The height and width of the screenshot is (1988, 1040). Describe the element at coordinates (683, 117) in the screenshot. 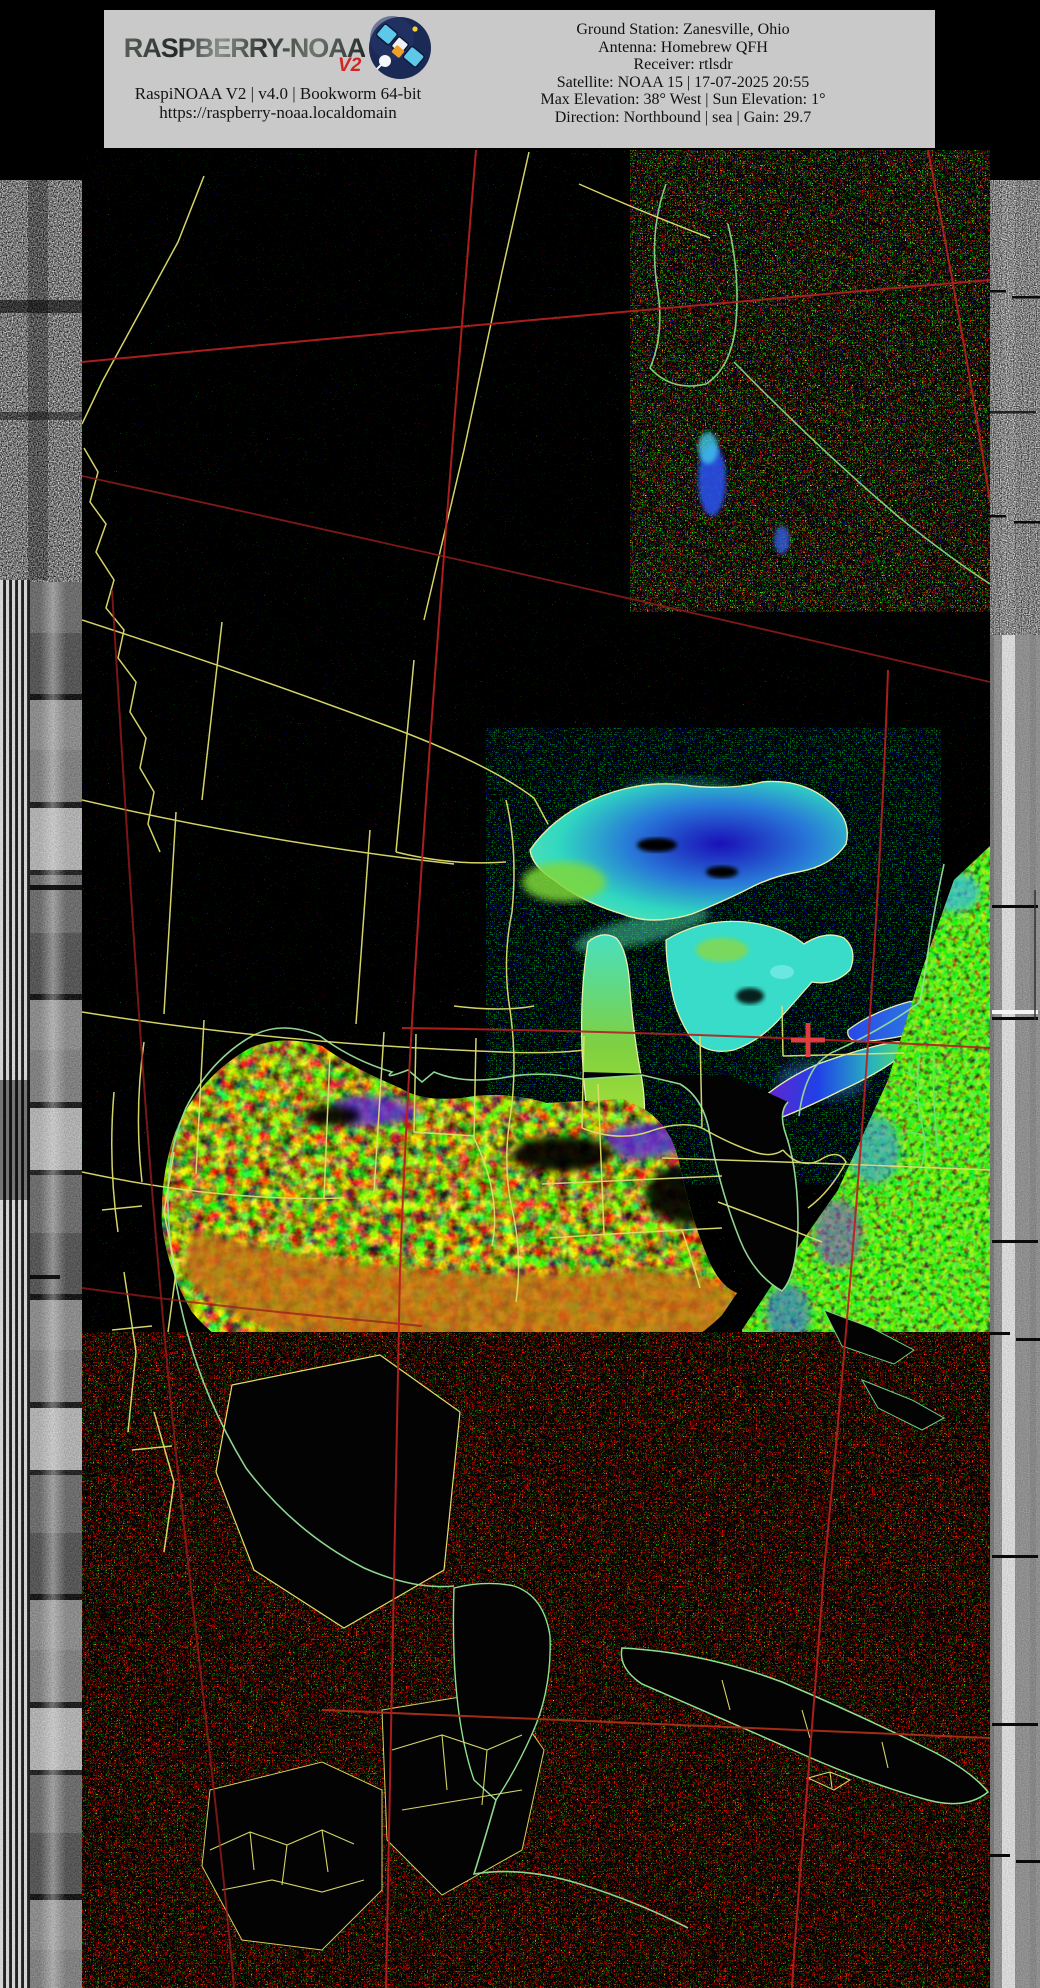

I see `direction-line: Direction: Northbound | sea | Gain: 29.7` at that location.